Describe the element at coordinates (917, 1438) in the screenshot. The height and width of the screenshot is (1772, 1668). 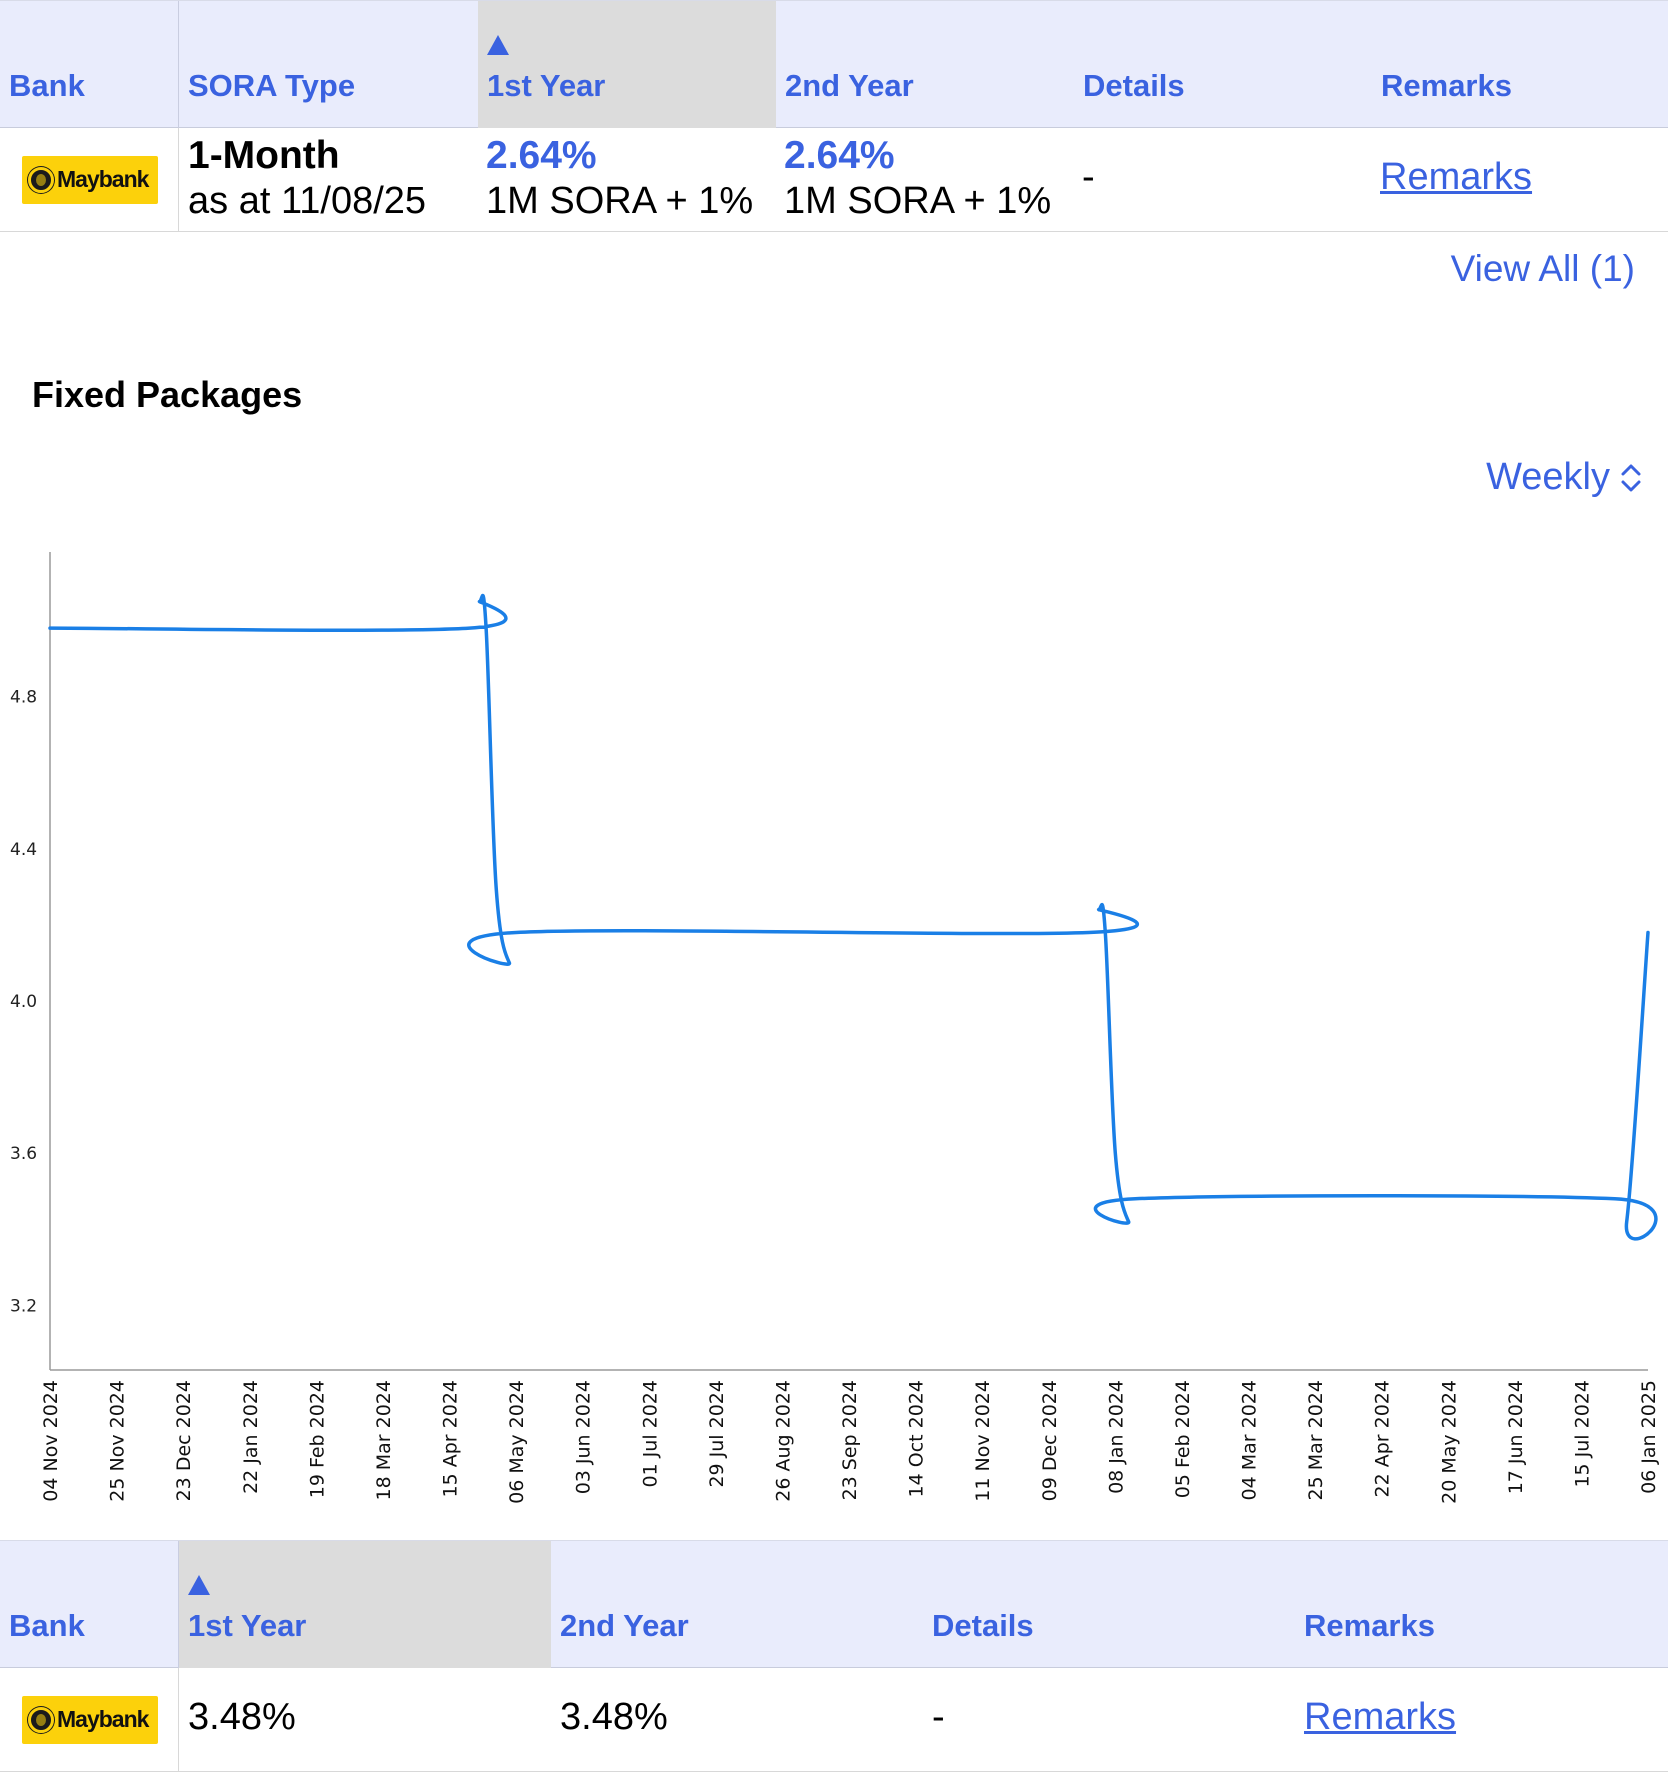
I see `x-tick-label: 14 Oct 2024` at that location.